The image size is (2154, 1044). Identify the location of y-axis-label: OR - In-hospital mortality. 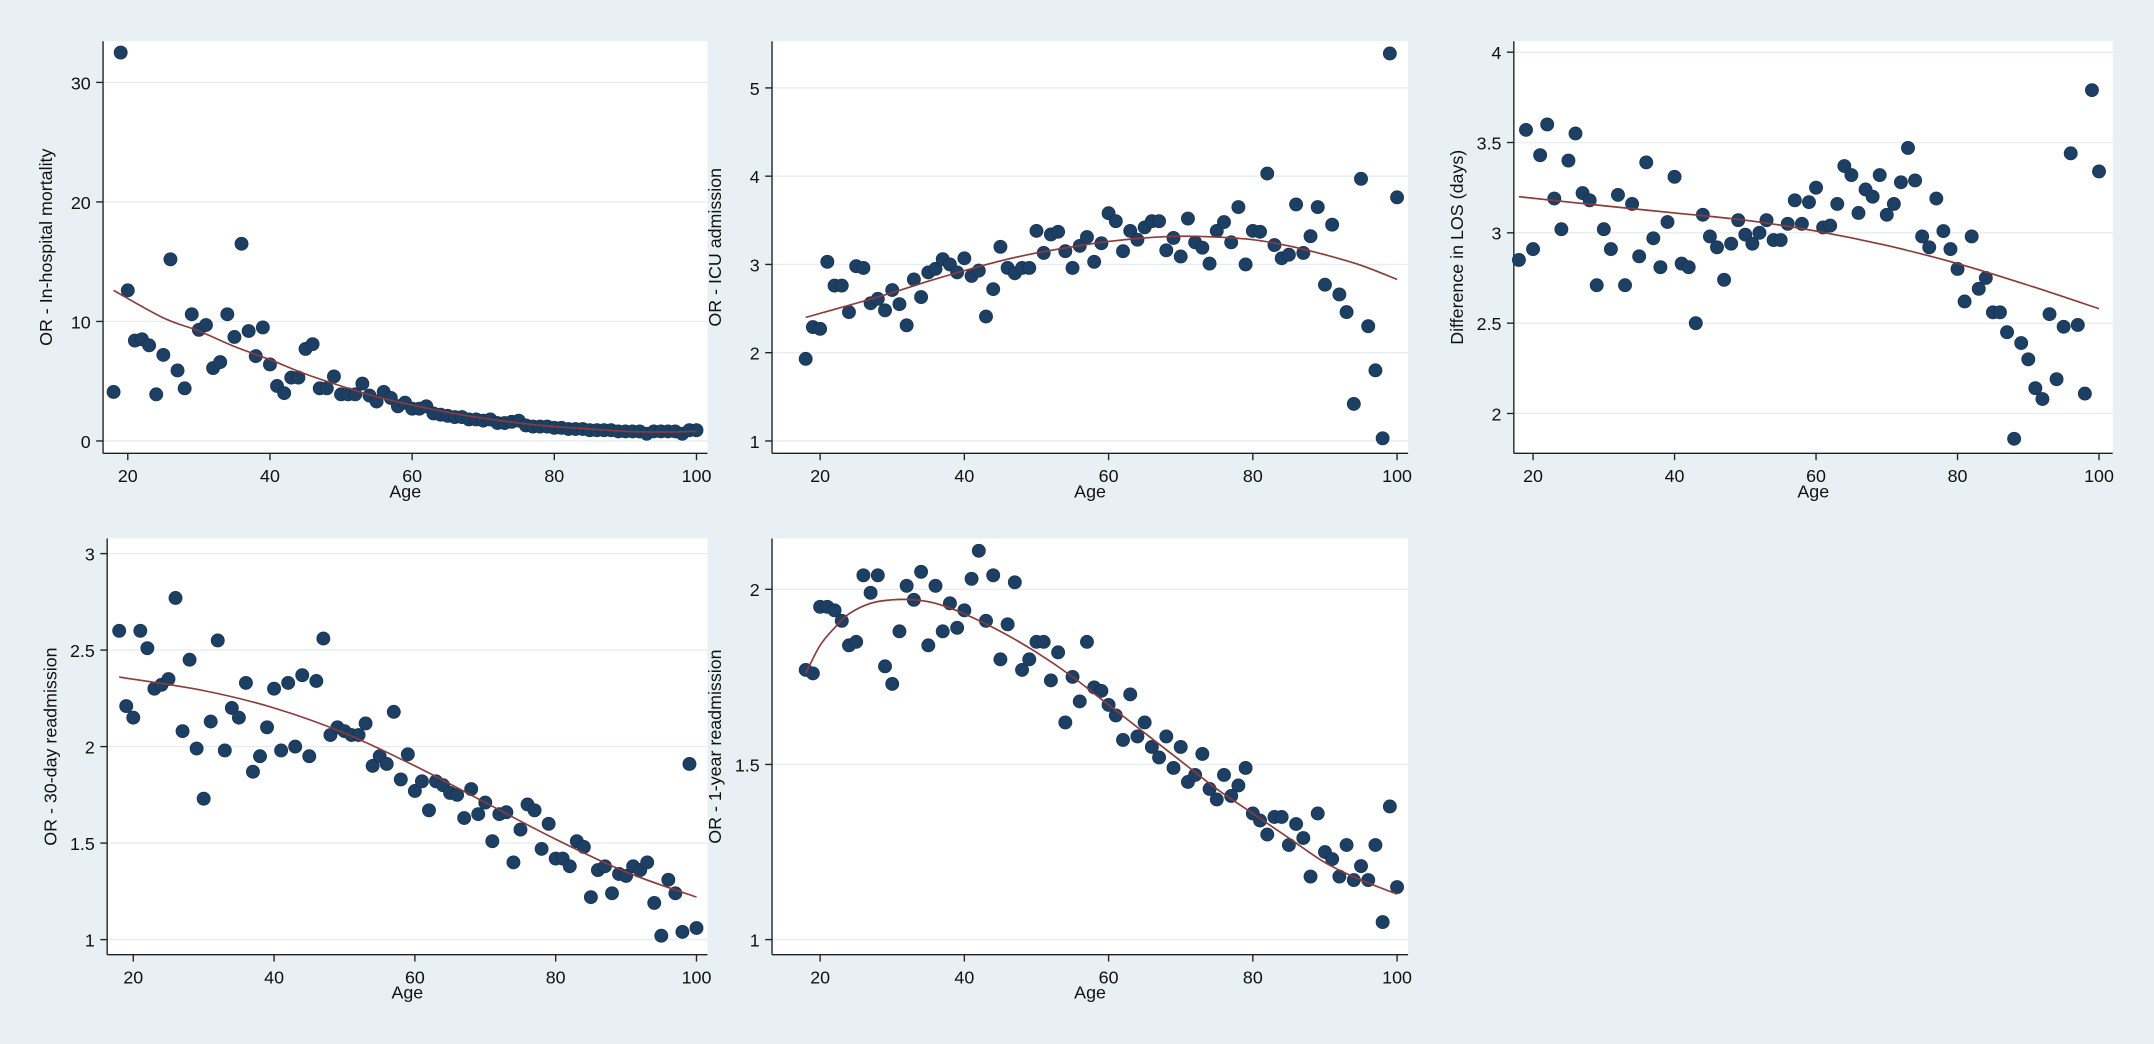
(46, 247).